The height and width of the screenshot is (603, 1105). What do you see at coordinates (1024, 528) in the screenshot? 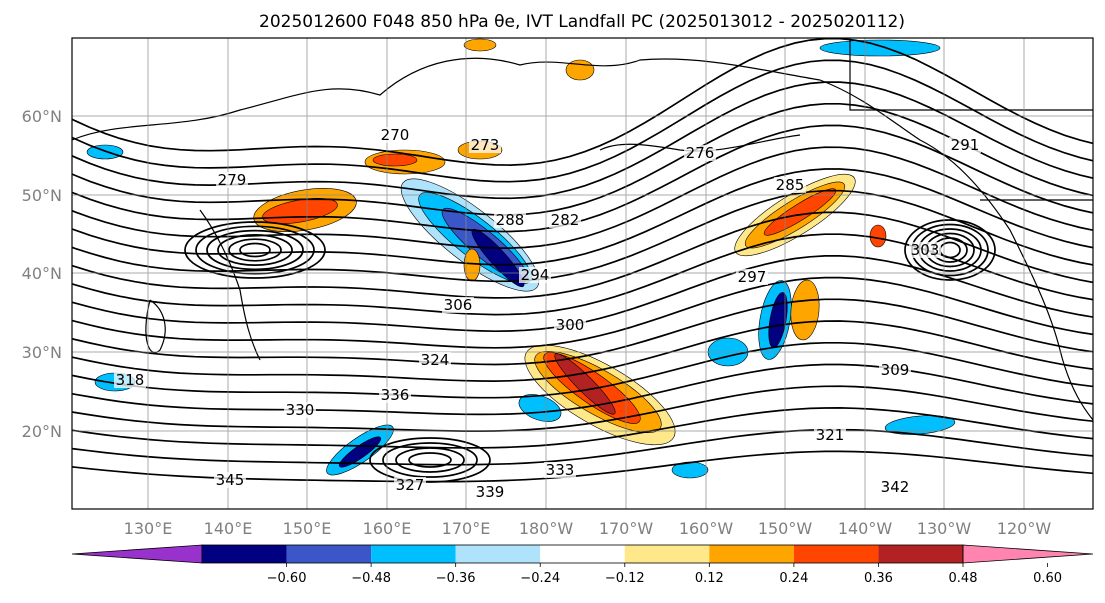
I see `lon-label: 120°W` at bounding box center [1024, 528].